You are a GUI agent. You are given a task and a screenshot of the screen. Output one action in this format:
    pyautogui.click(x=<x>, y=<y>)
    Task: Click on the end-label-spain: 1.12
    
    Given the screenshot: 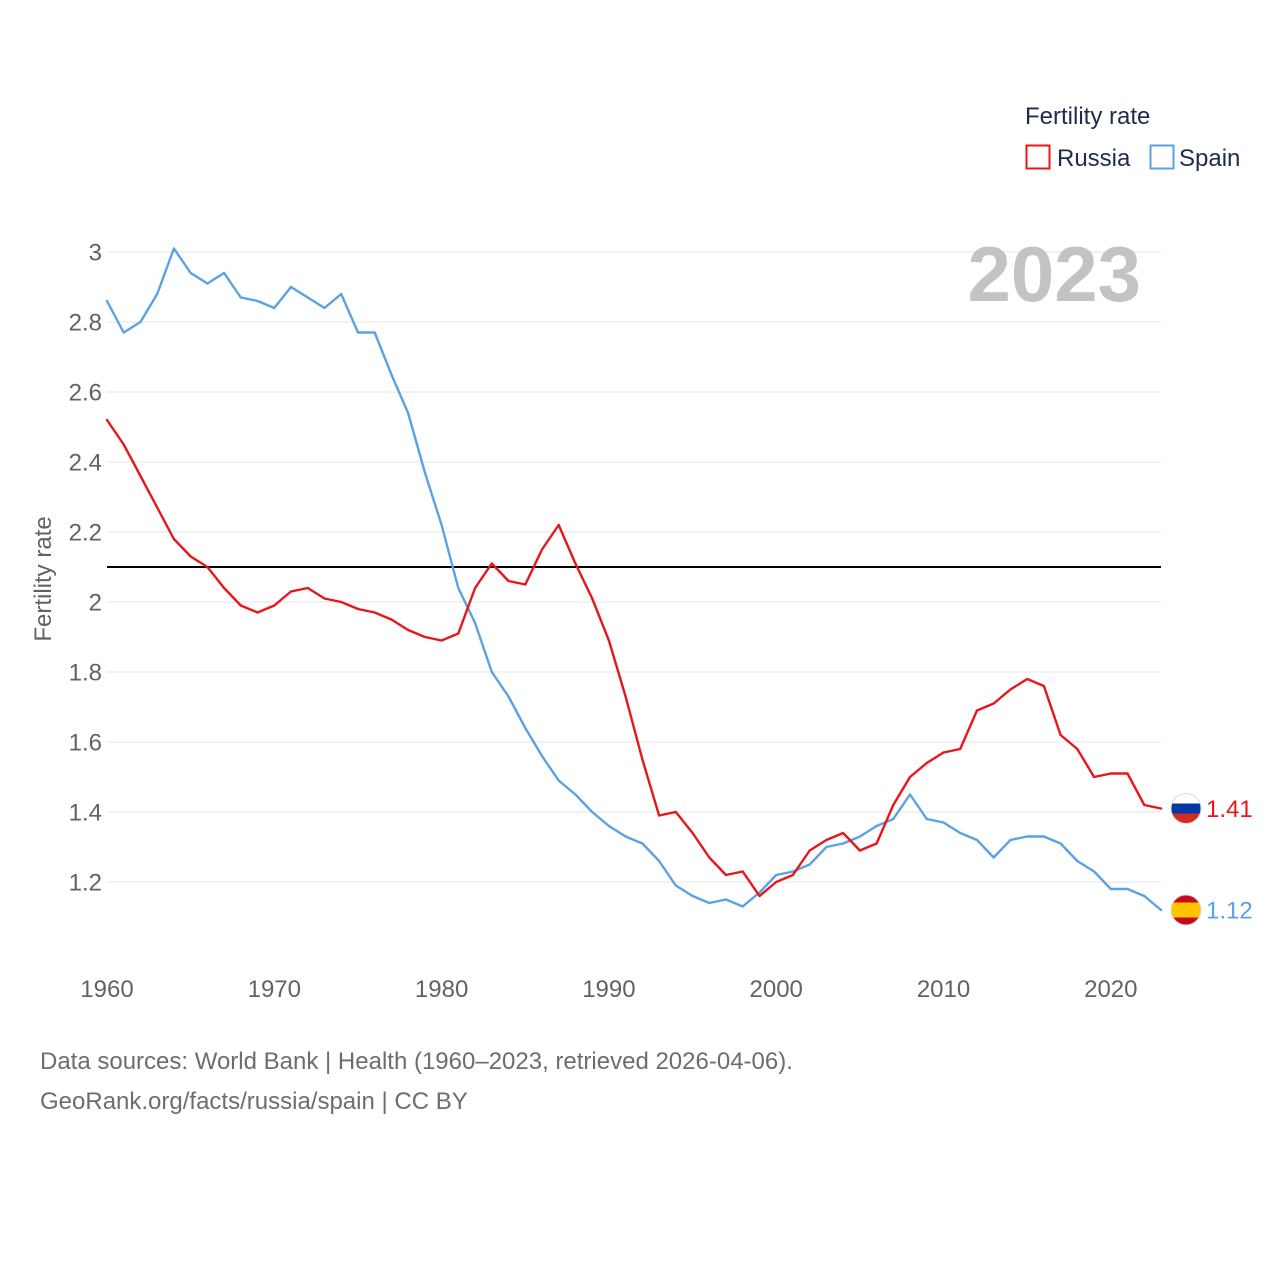 What is the action you would take?
    pyautogui.click(x=1229, y=910)
    